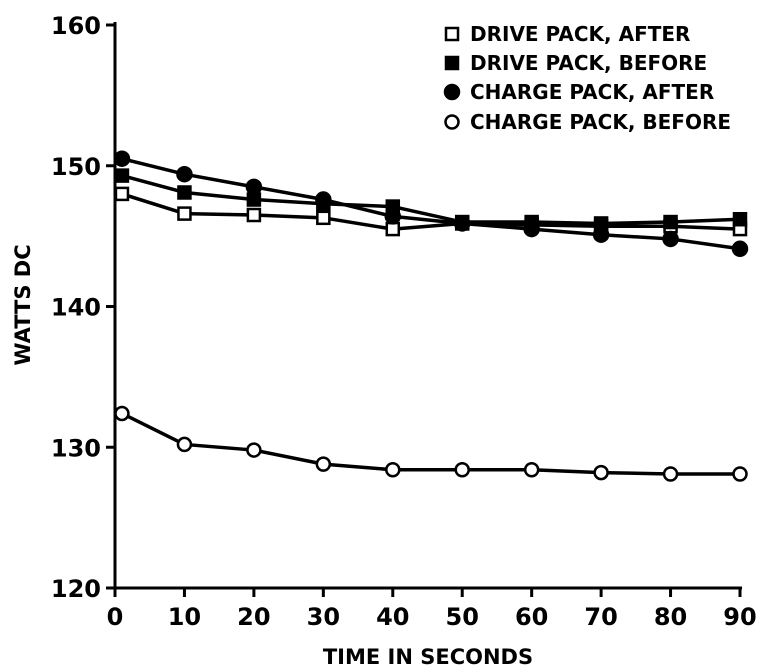 This screenshot has width=767, height=671. What do you see at coordinates (588, 63) in the screenshot?
I see `legend-label-2: DRIVE PACK, BEFORE` at bounding box center [588, 63].